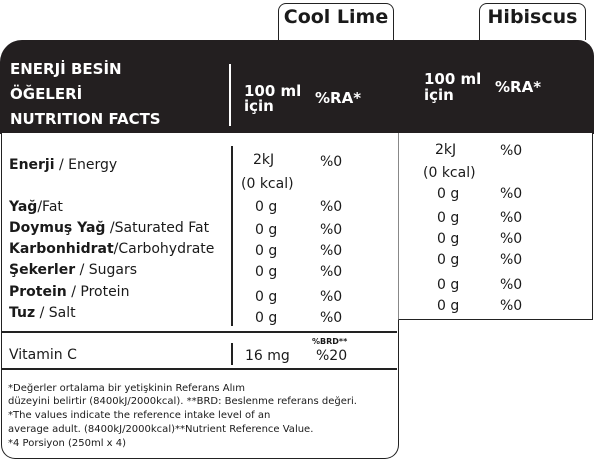  Describe the element at coordinates (266, 230) in the screenshot. I see `cool-lime-saturated-fat: 0 g` at that location.